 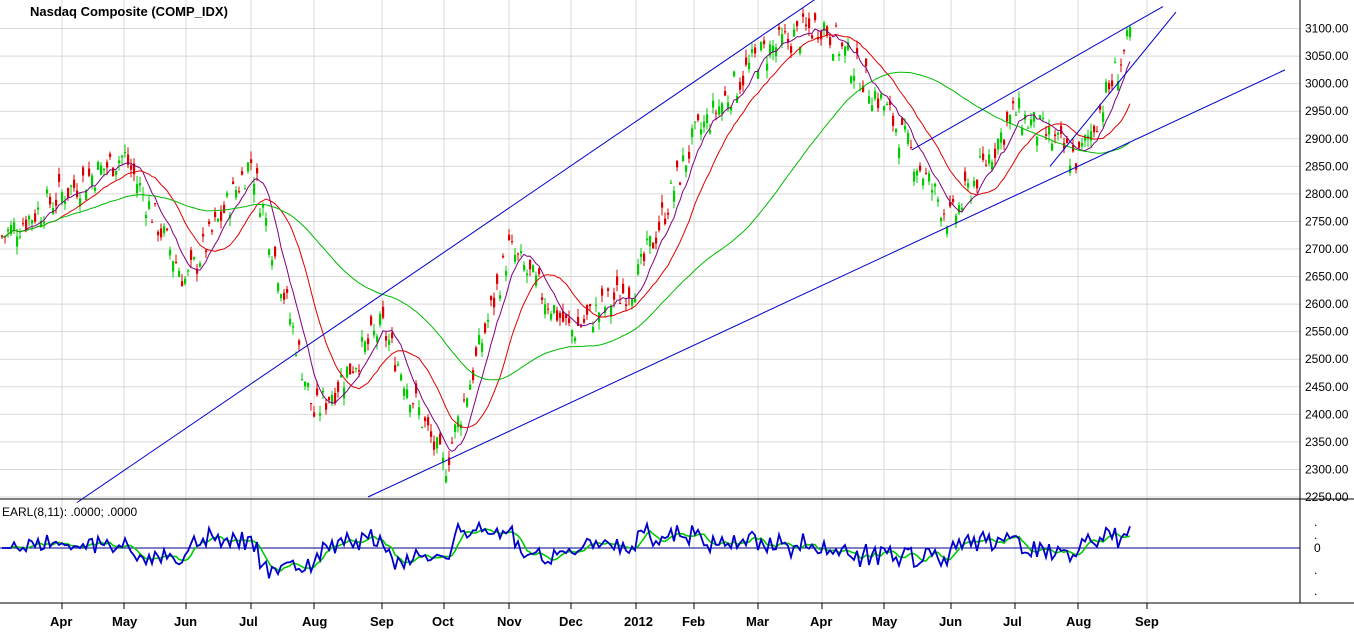 I want to click on y-tick-label: 2550.00, so click(x=1327, y=332).